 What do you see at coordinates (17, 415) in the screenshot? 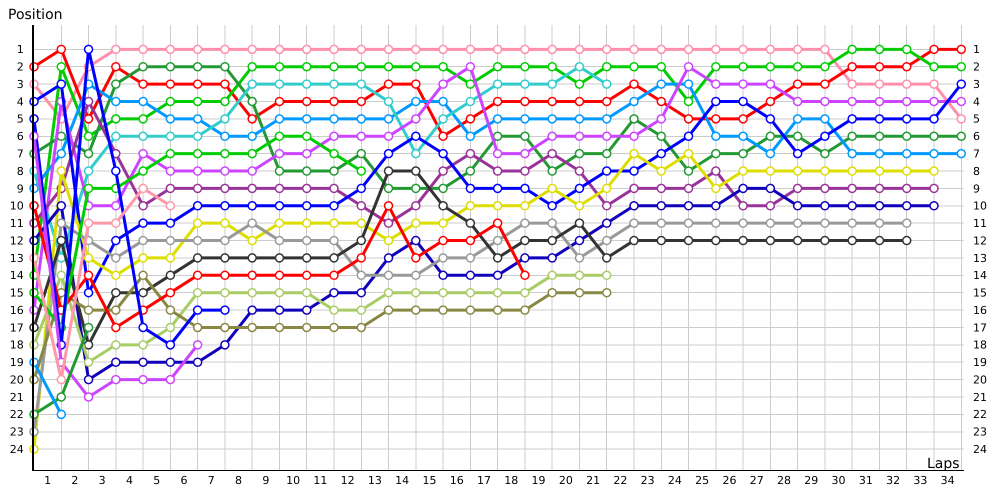
I see `y-tick-label: 22` at bounding box center [17, 415].